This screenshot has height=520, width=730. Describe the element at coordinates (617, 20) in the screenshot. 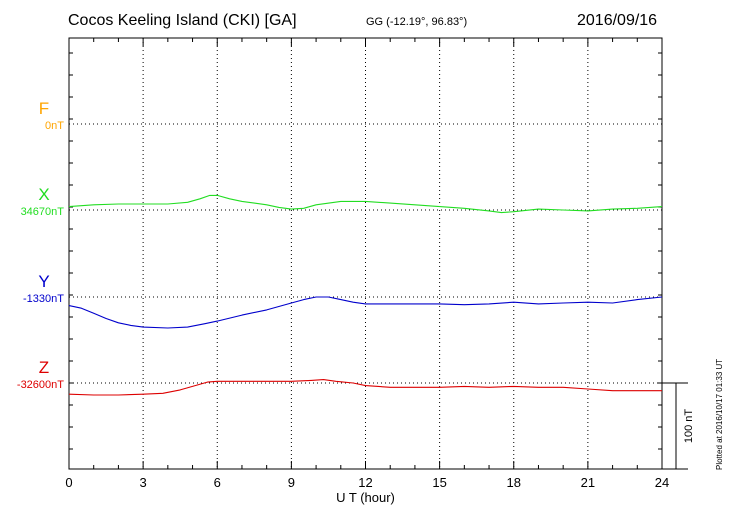

I see `chart-date: 2016/09/16` at that location.